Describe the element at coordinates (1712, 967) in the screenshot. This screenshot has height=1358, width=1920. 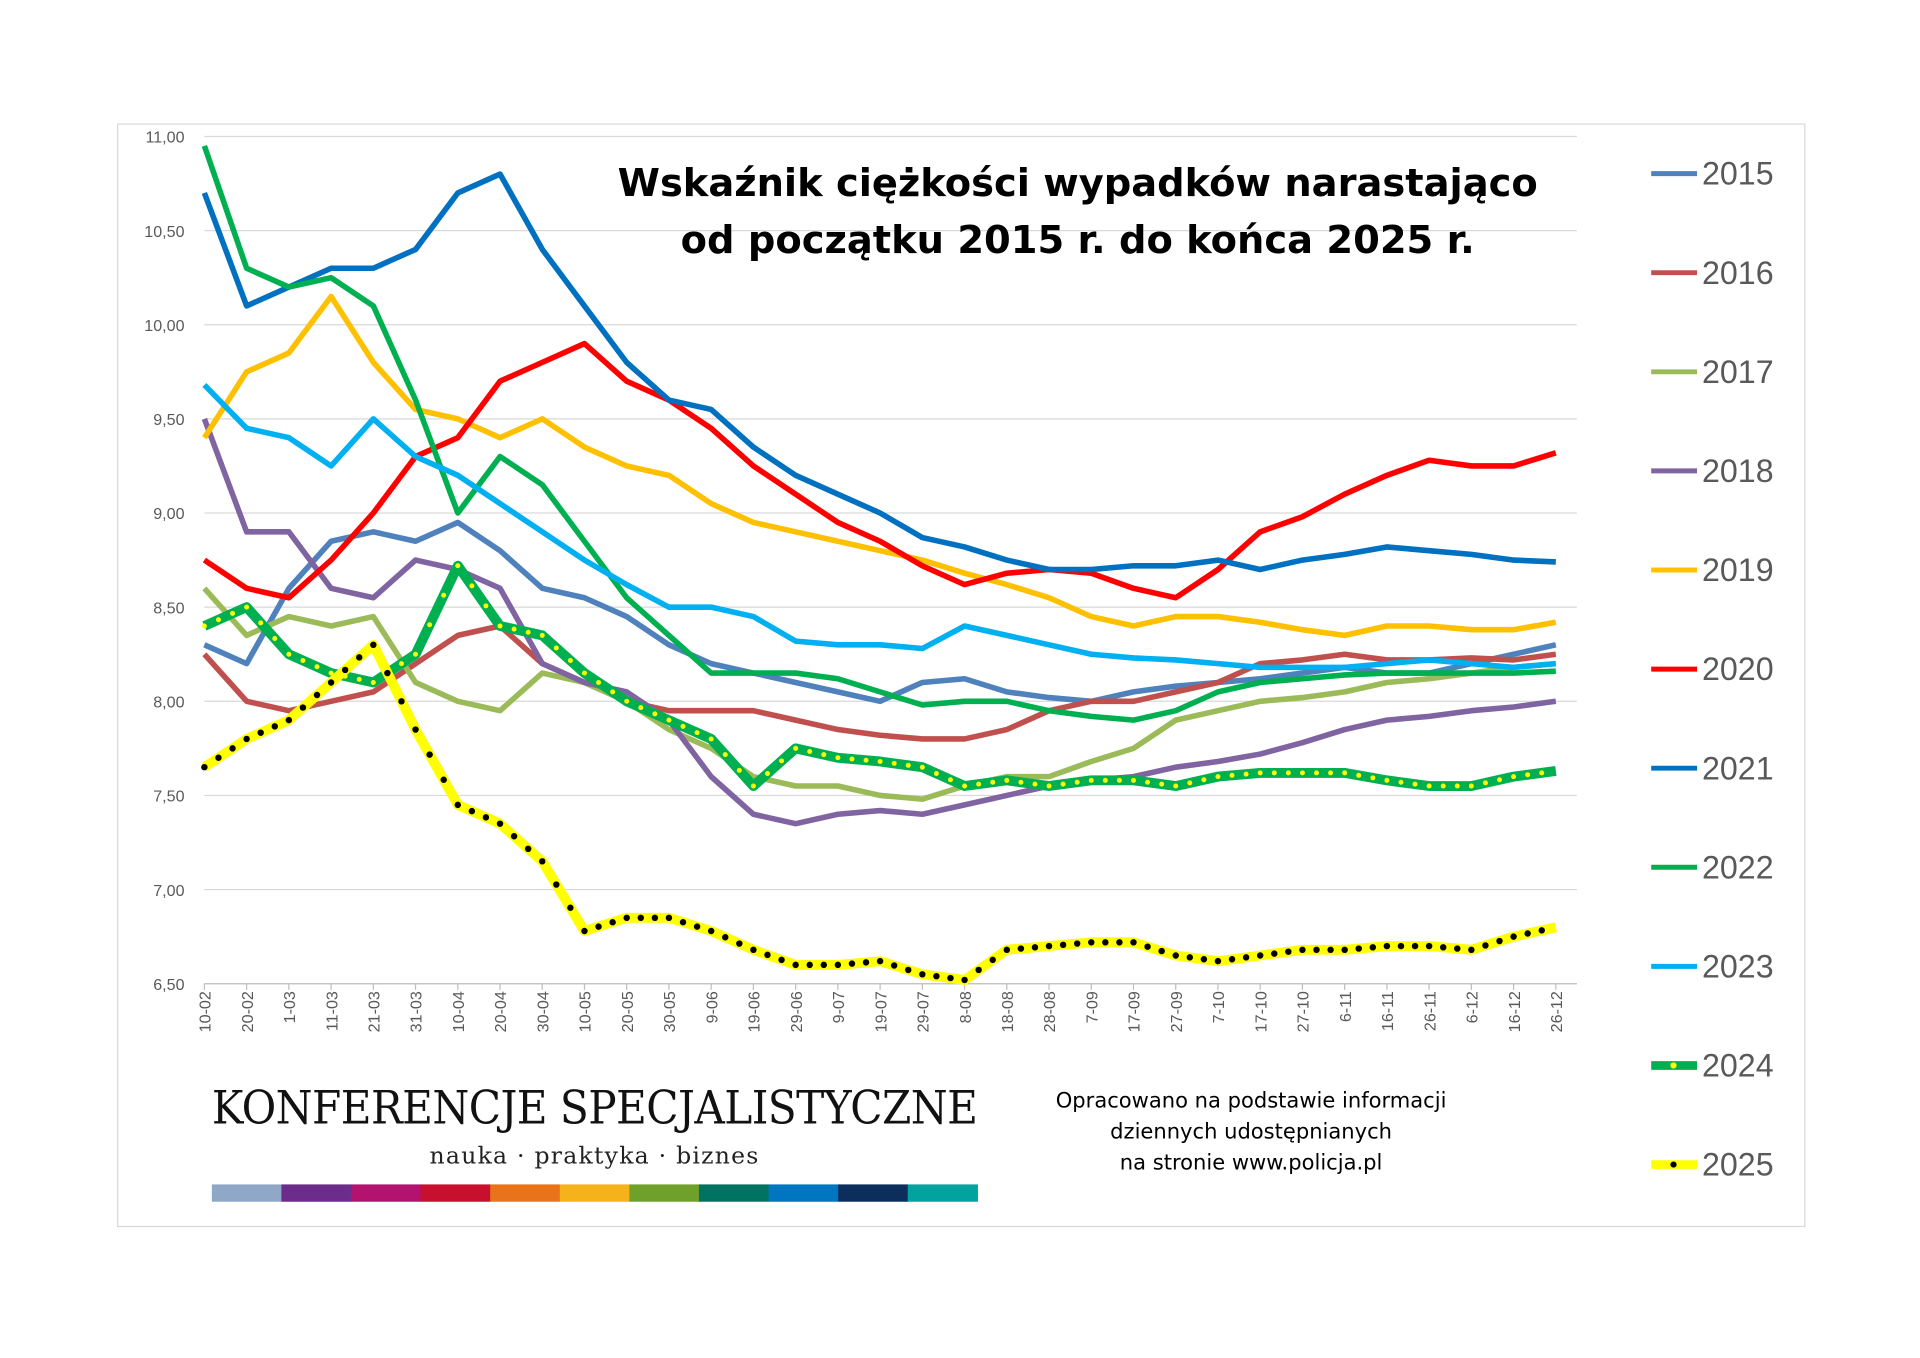
I see `legend-item-2023: 2023` at that location.